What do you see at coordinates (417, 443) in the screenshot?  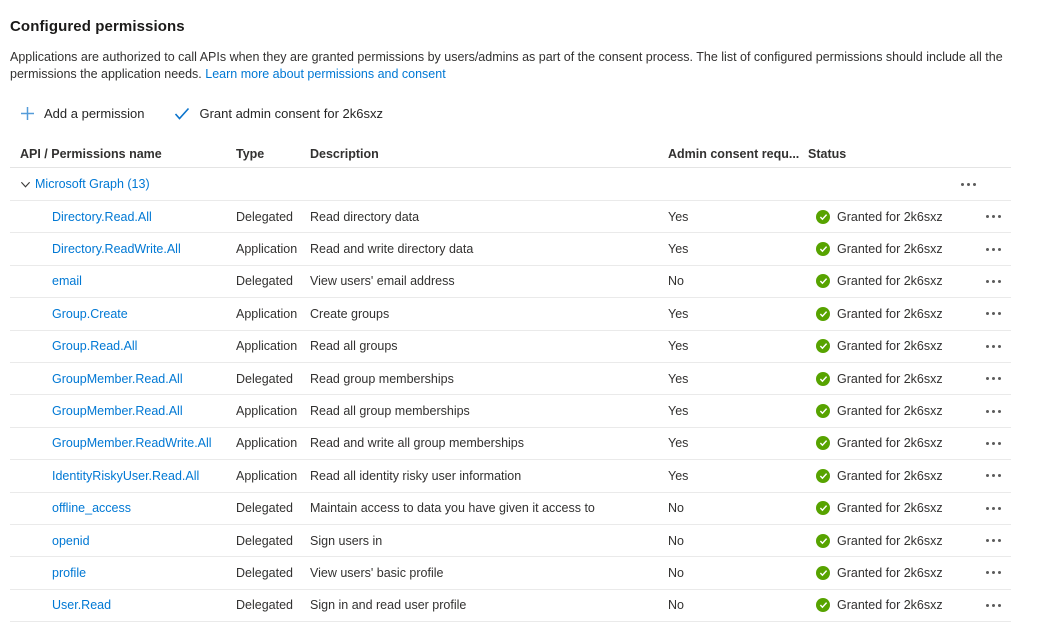 I see `permission-description: Read and write all group memberships` at bounding box center [417, 443].